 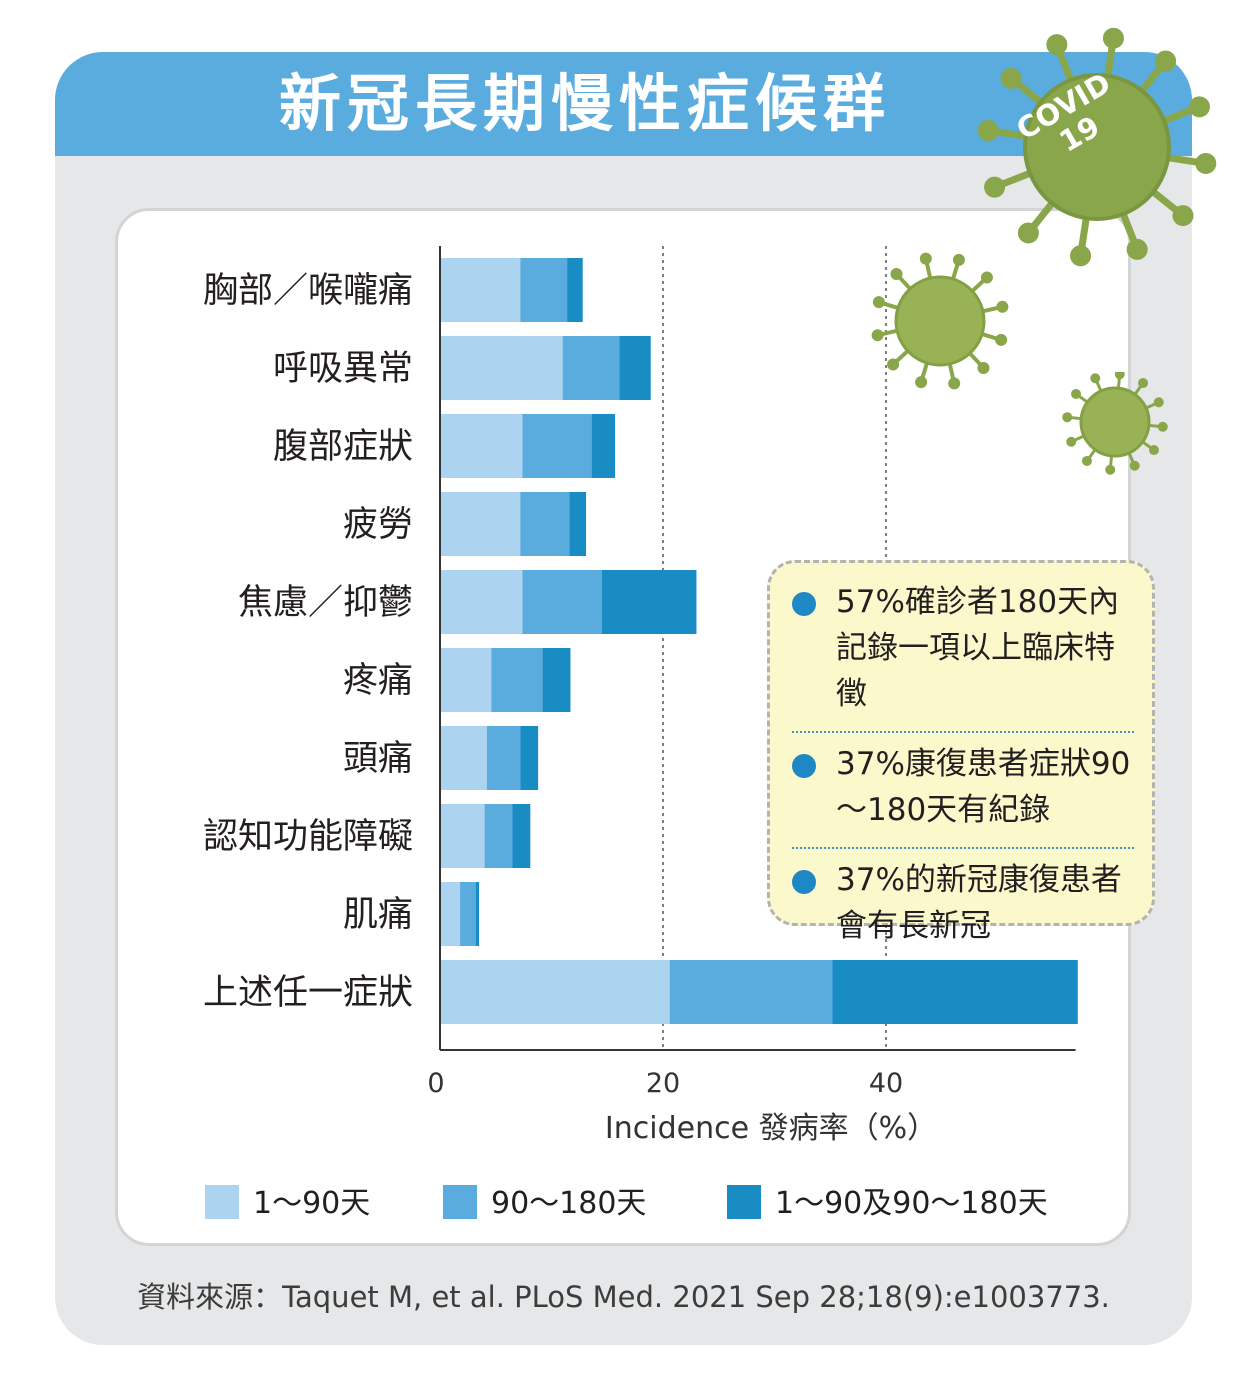 What do you see at coordinates (886, 1083) in the screenshot?
I see `x-tick-label: 40` at bounding box center [886, 1083].